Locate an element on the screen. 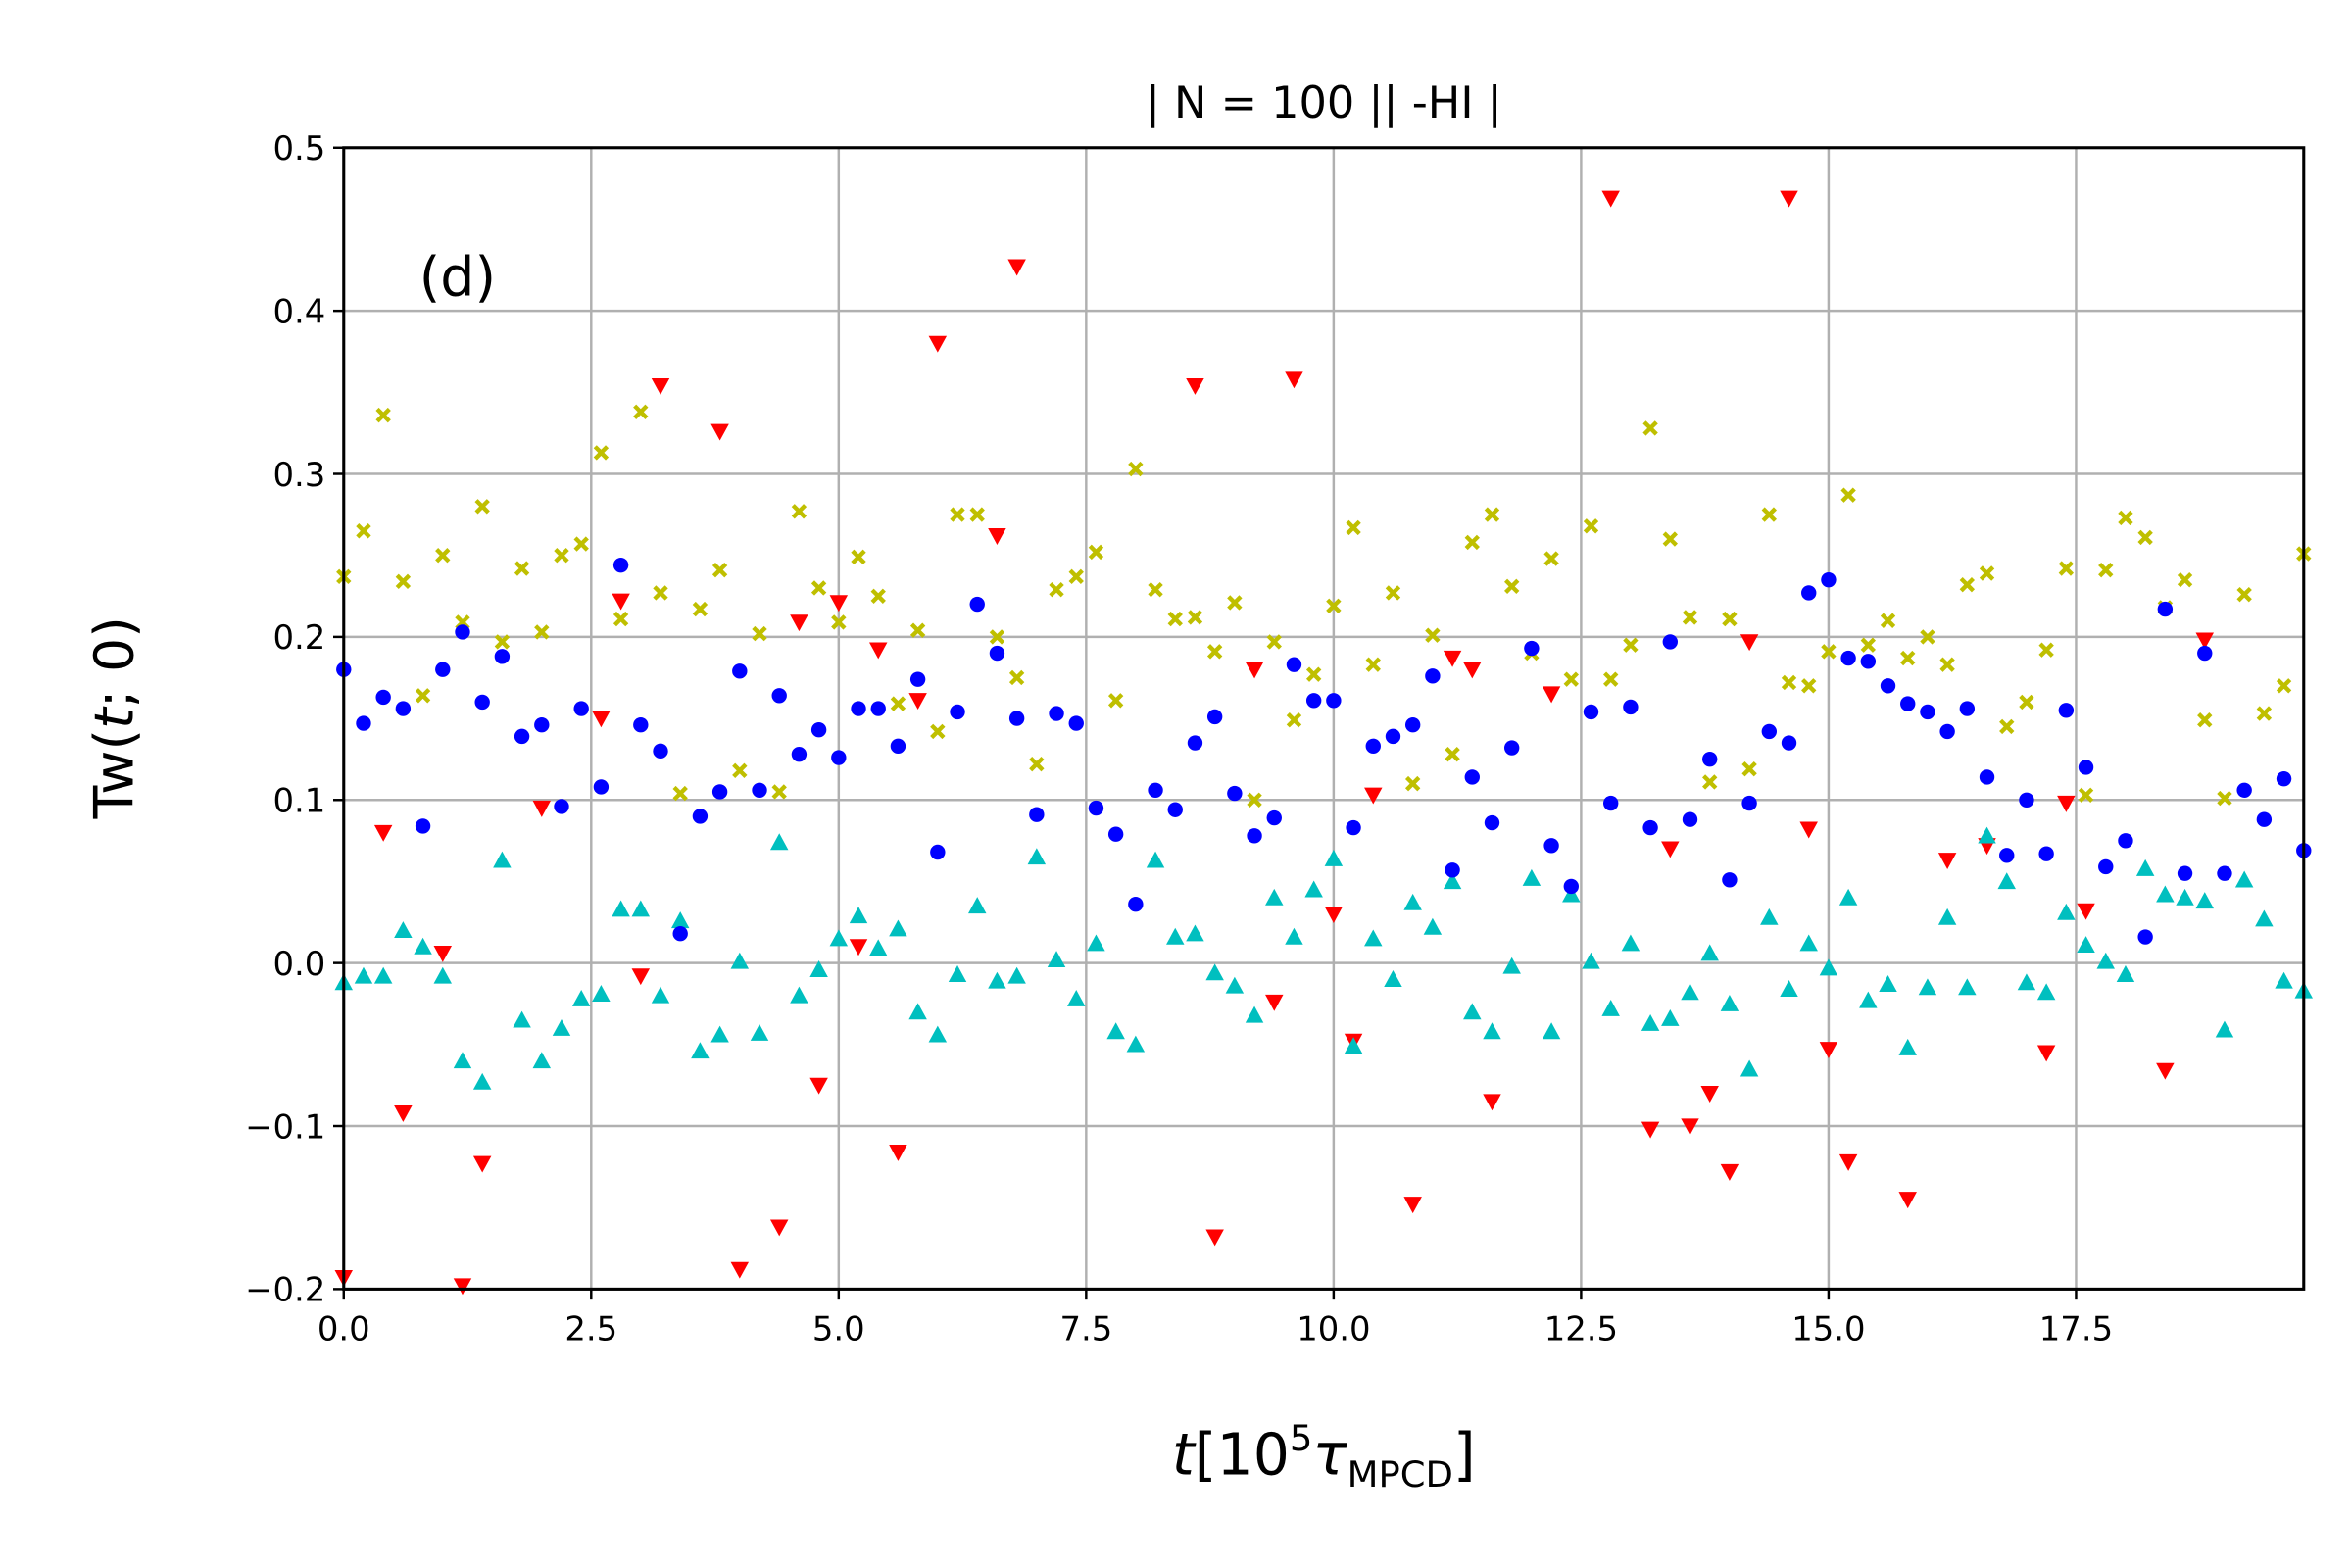  x-axis-label: t[105τMPCD] is located at coordinates (1324, 1456).